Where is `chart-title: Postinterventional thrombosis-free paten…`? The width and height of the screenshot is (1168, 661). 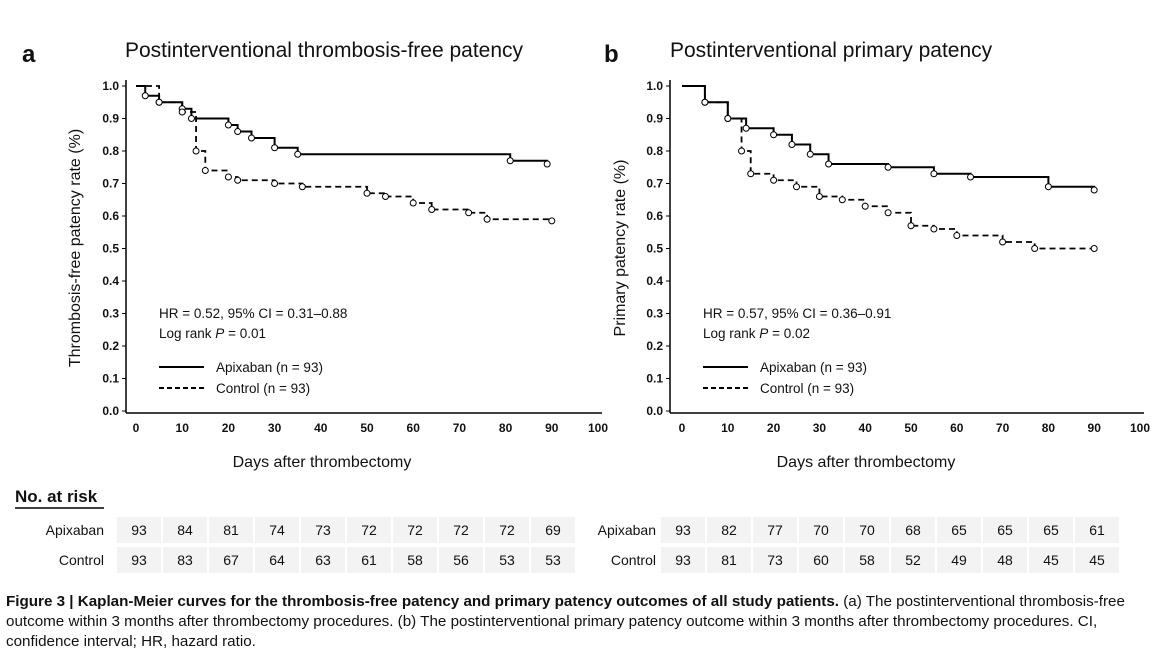
chart-title: Postinterventional thrombosis-free paten… is located at coordinates (324, 50).